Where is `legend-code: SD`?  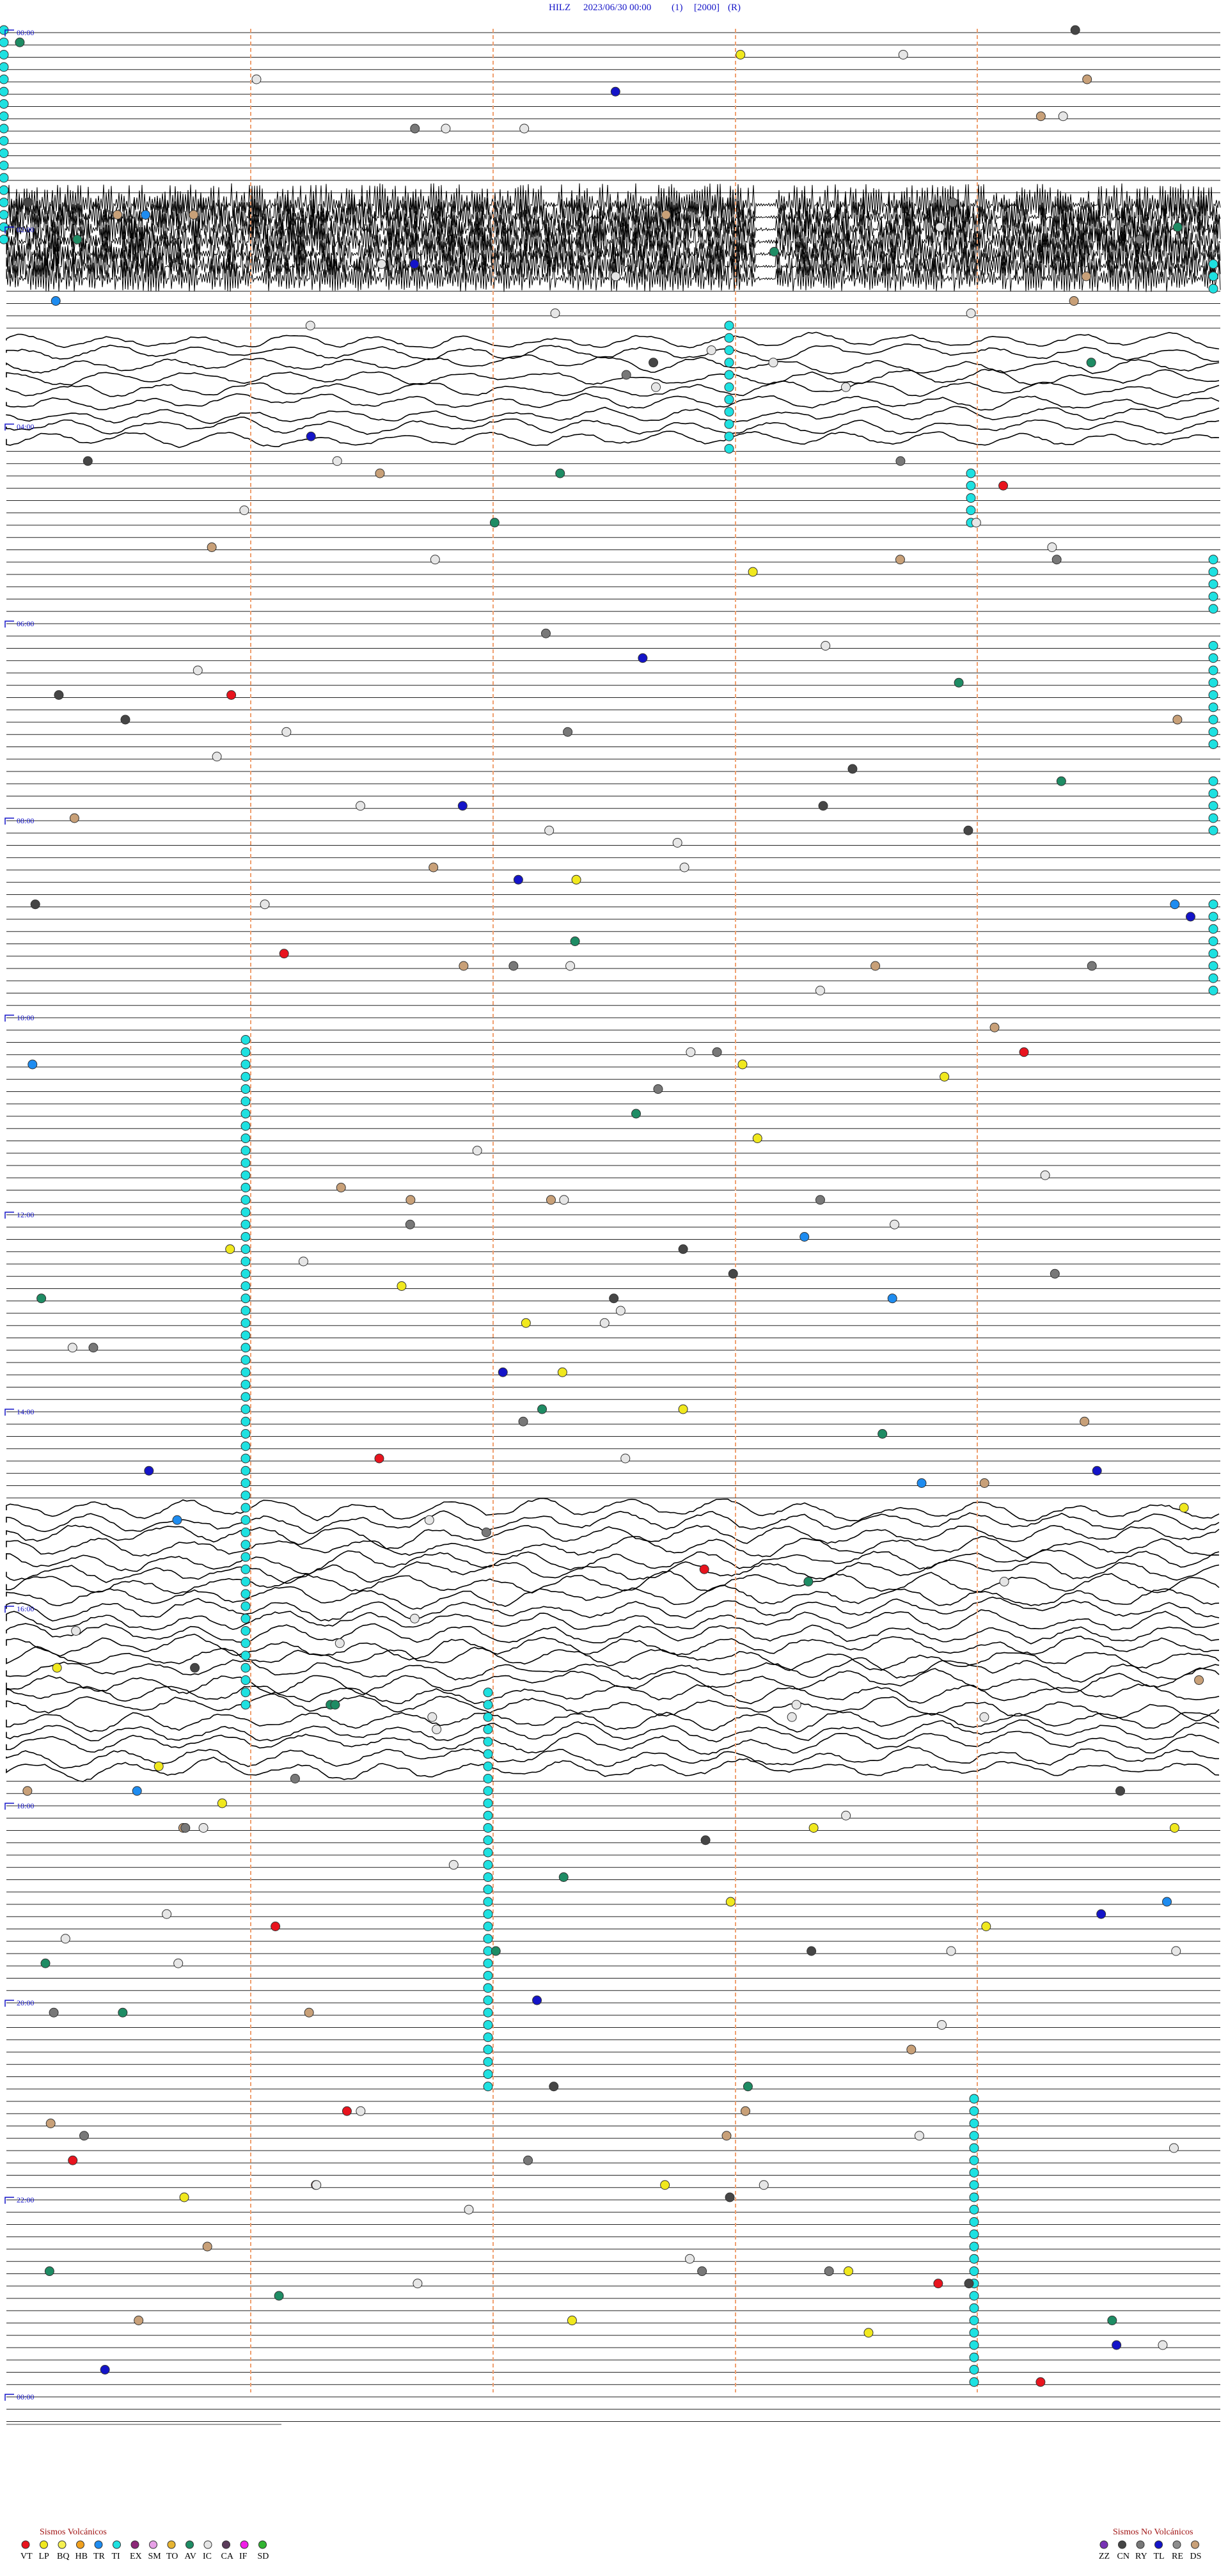
legend-code: SD is located at coordinates (263, 2556).